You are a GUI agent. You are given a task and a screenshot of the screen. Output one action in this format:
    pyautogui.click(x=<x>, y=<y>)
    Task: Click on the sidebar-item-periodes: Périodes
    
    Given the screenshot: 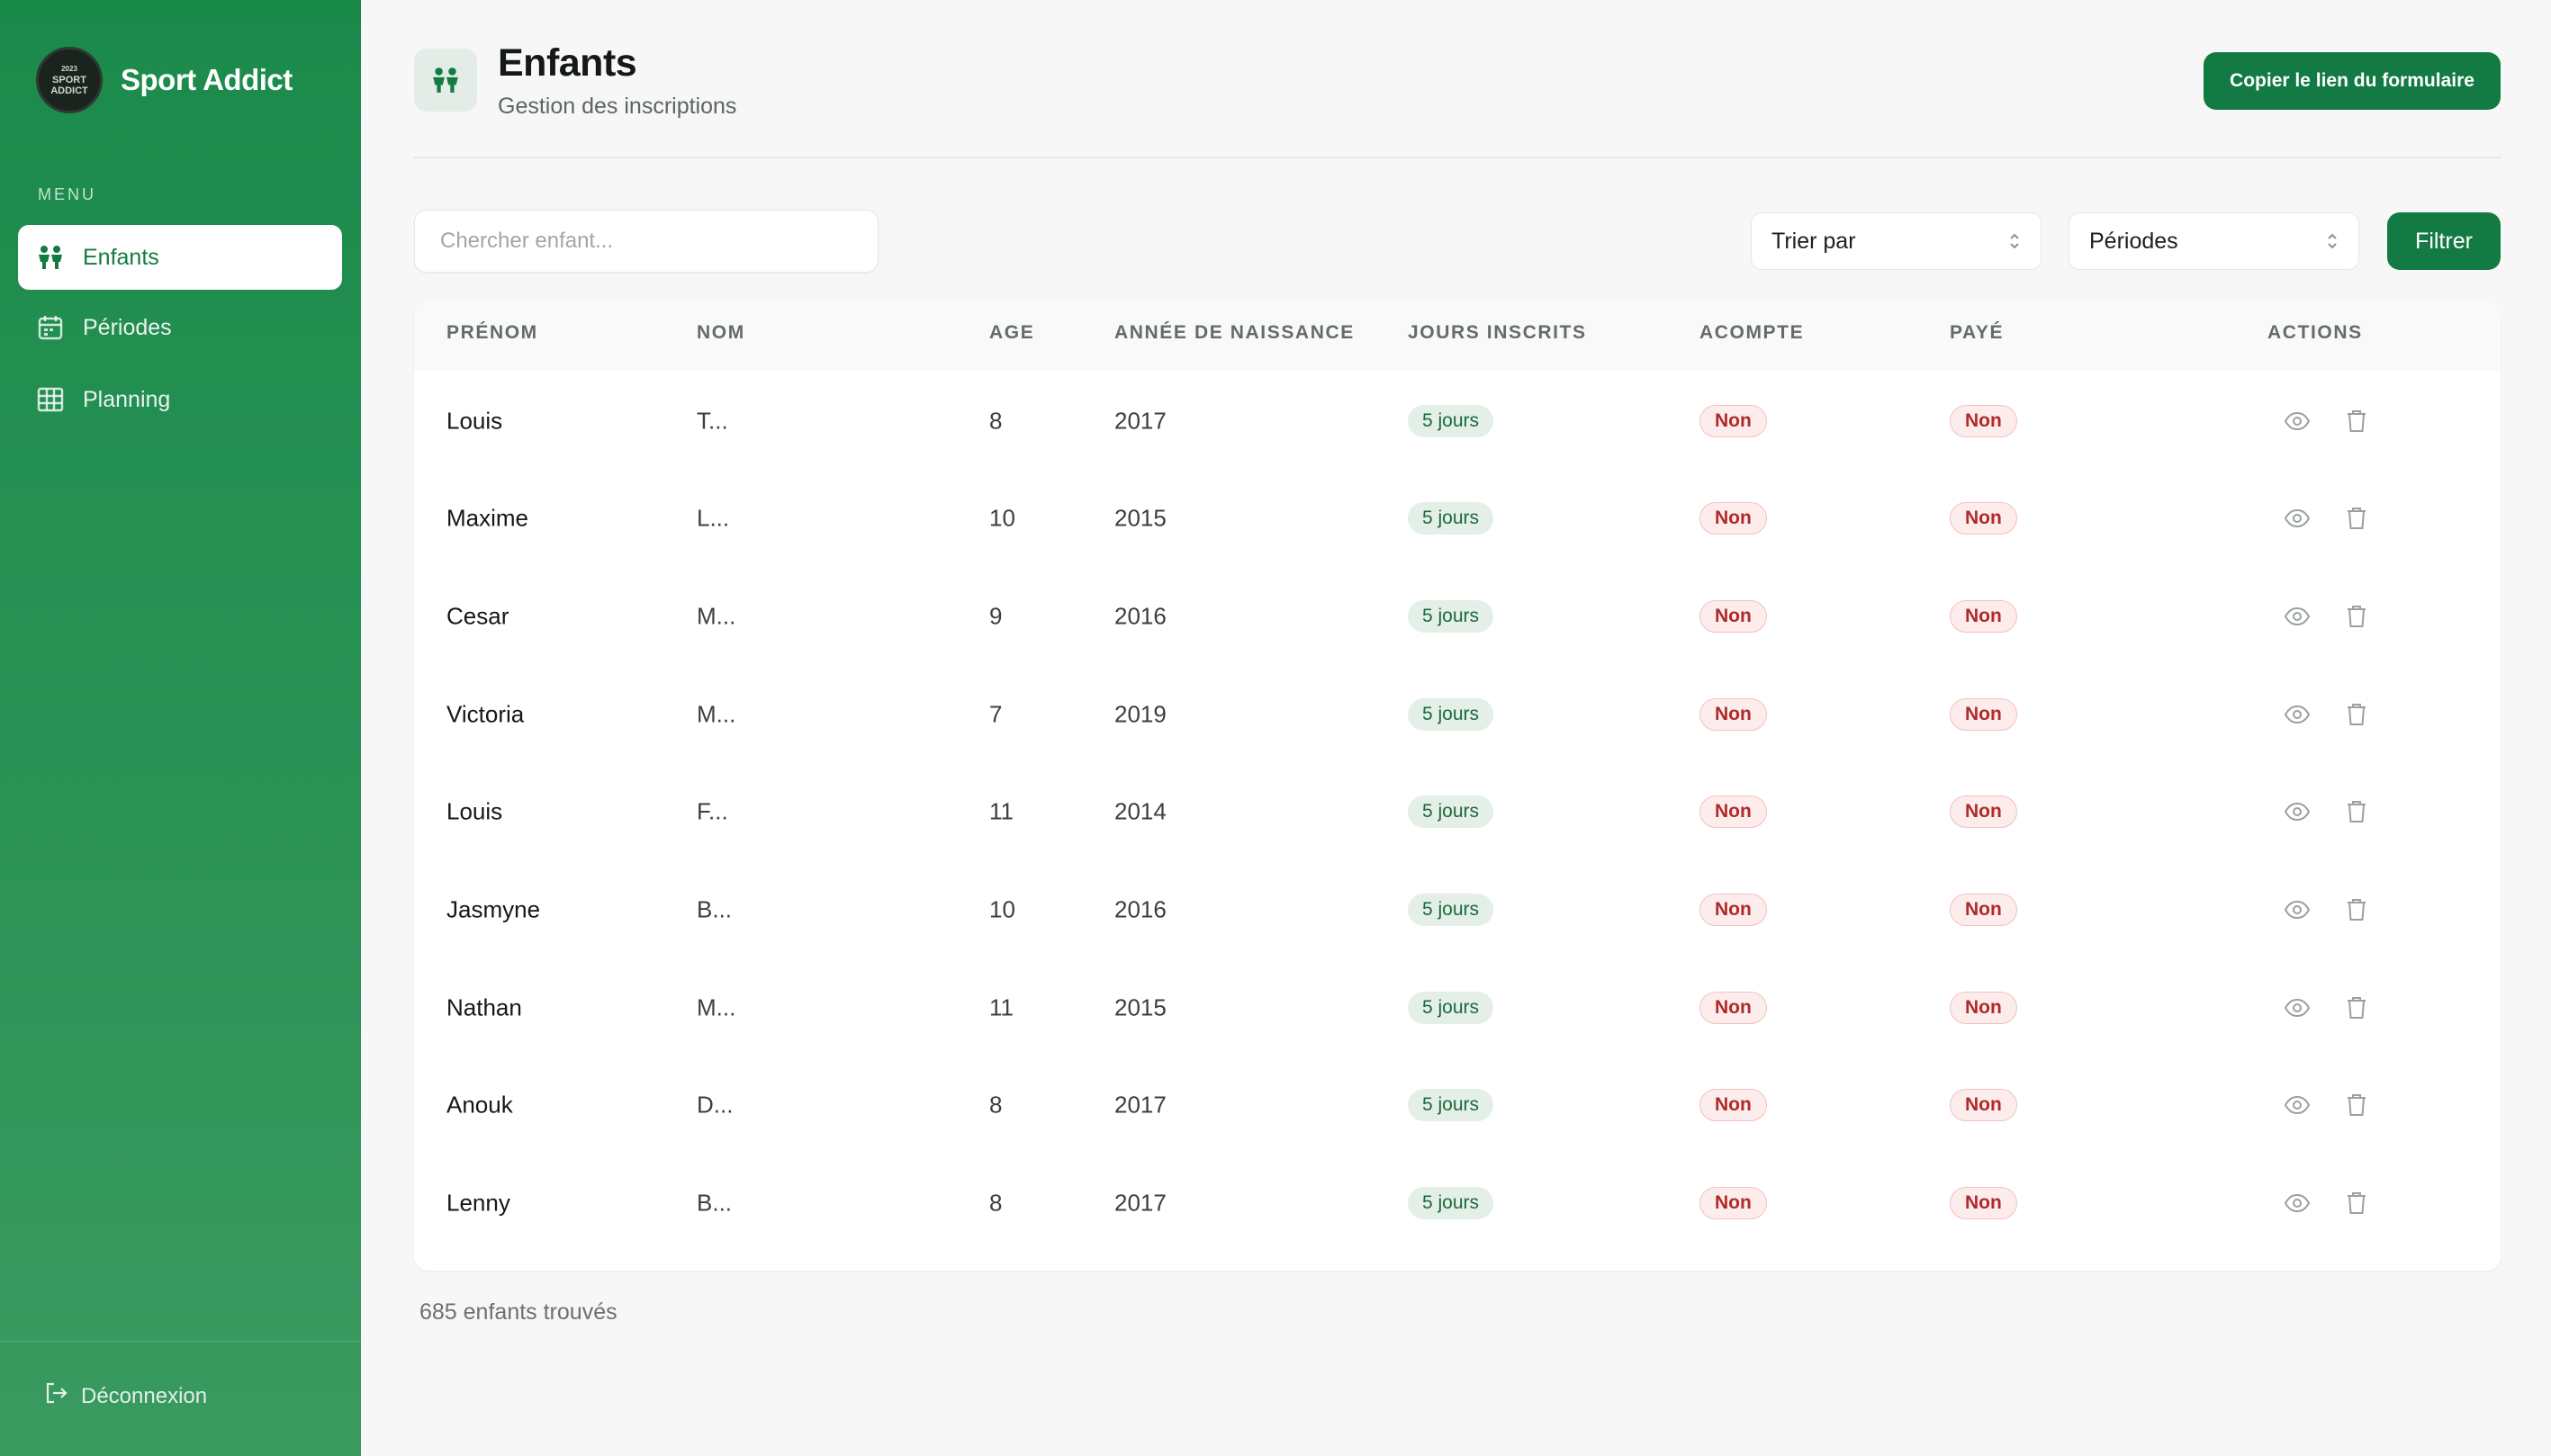 What is the action you would take?
    pyautogui.click(x=180, y=328)
    